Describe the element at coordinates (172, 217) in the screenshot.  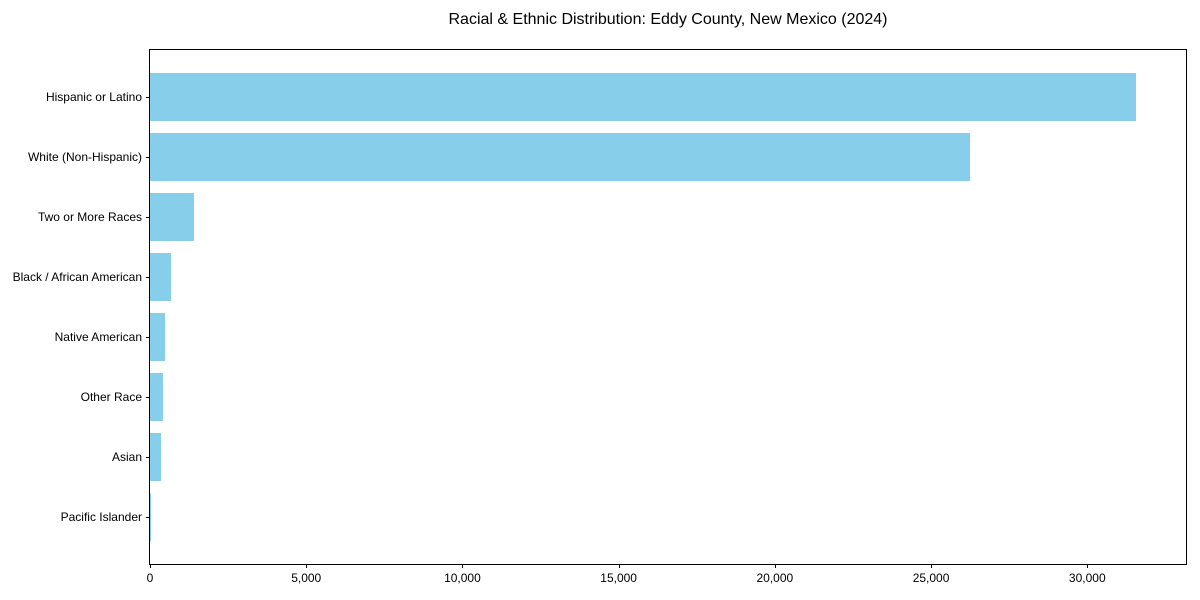
I see `bar-two-or-more-races` at that location.